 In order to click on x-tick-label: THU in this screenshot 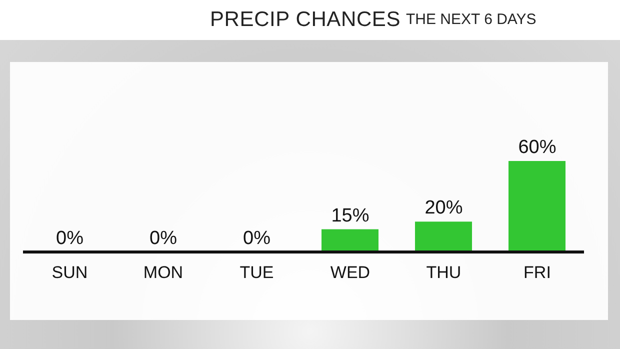, I will do `click(444, 272)`.